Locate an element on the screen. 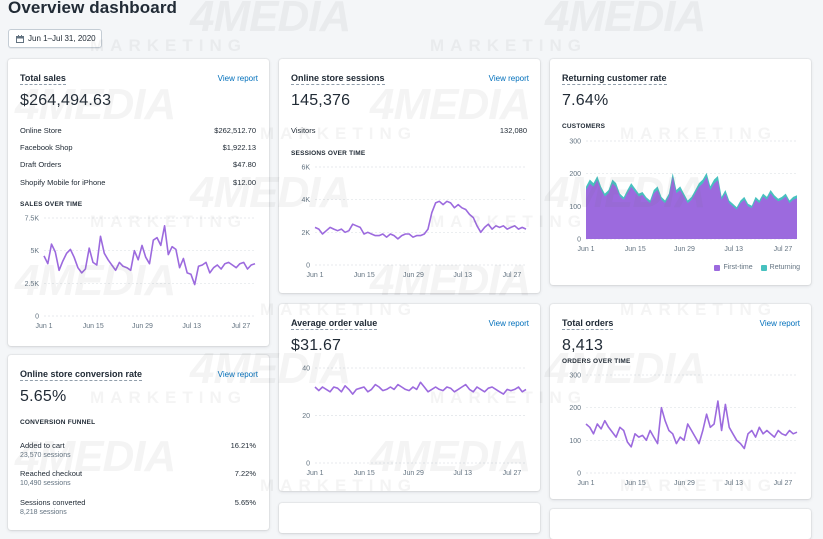  funnel-step-label: Added to cart is located at coordinates (42, 445).